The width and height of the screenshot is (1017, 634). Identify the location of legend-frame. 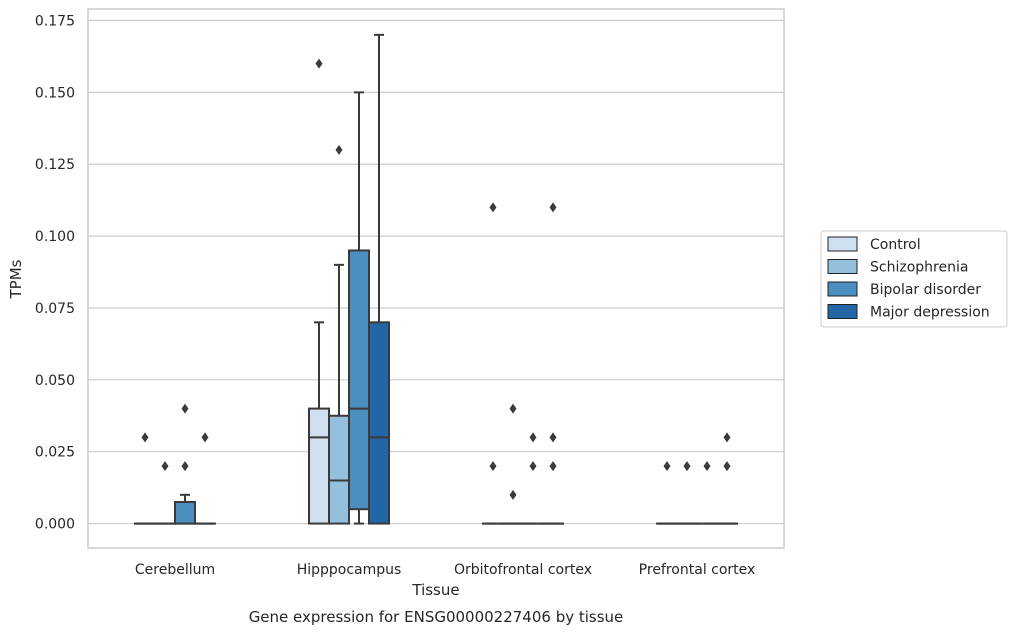
(914, 279).